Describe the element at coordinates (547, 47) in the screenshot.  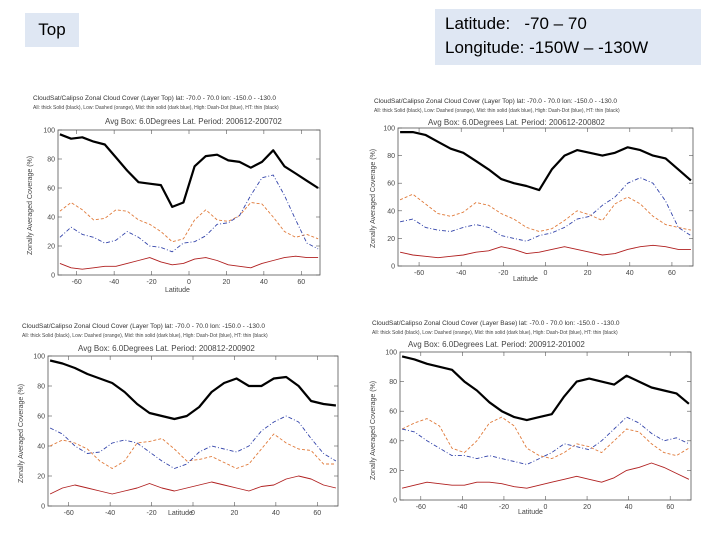
I see `longitude-text: Longitude: -150W – -130W` at that location.